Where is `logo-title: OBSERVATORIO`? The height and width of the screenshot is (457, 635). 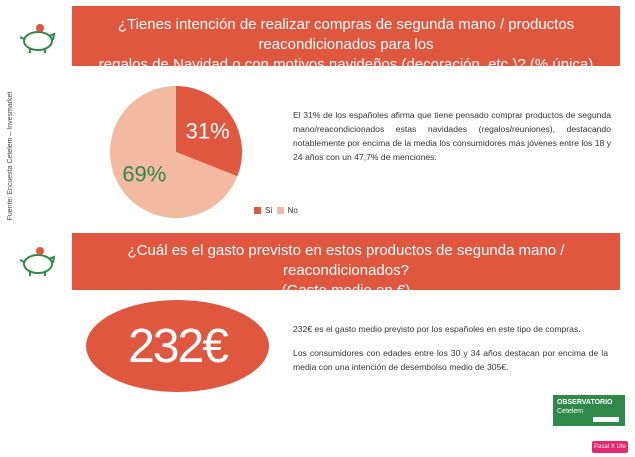
logo-title: OBSERVATORIO is located at coordinates (585, 402).